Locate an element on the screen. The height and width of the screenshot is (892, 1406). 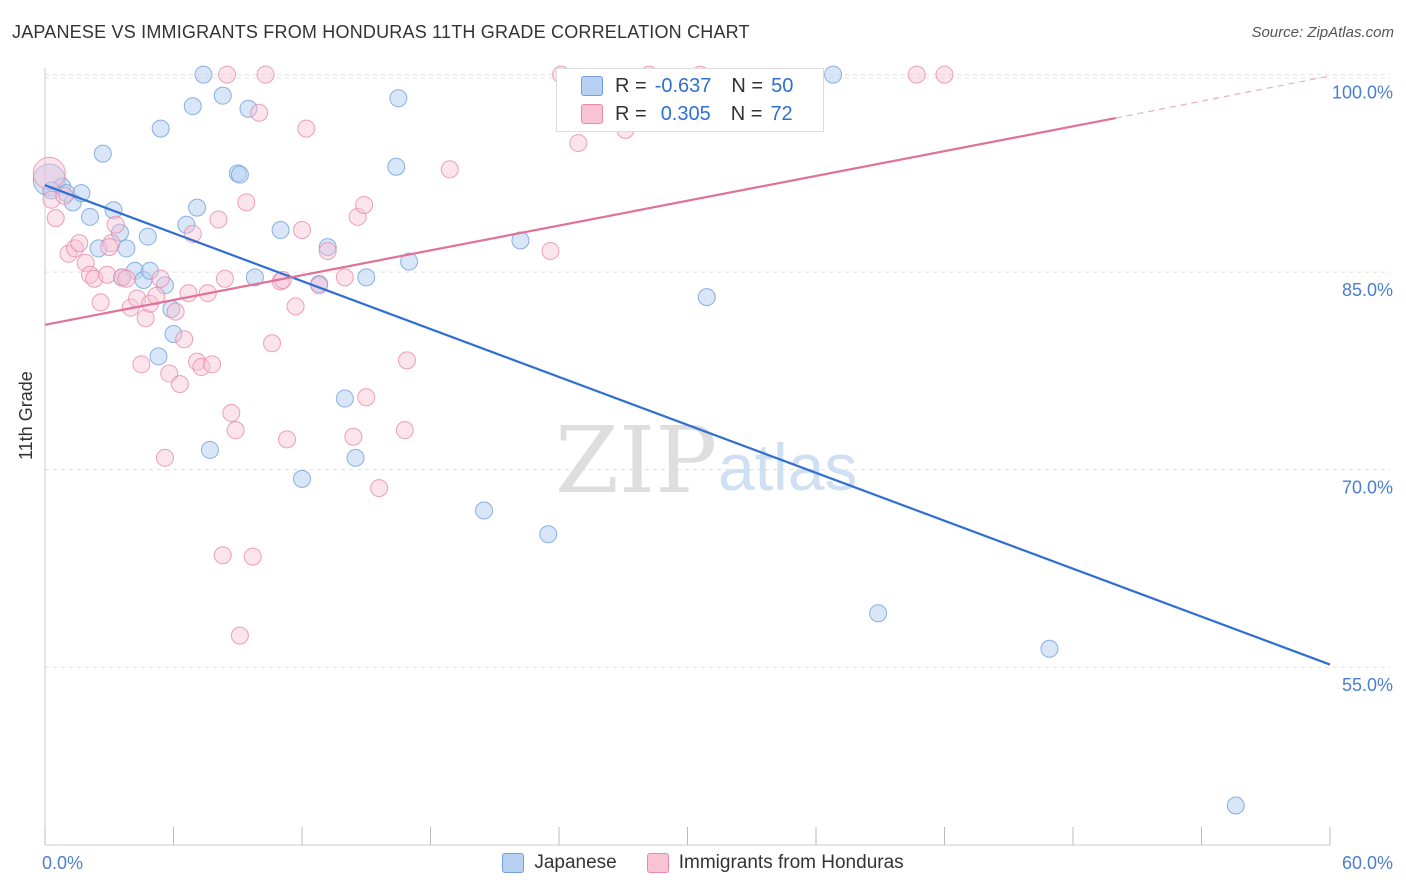
y-tick-label: 100.0% is located at coordinates (1362, 93).